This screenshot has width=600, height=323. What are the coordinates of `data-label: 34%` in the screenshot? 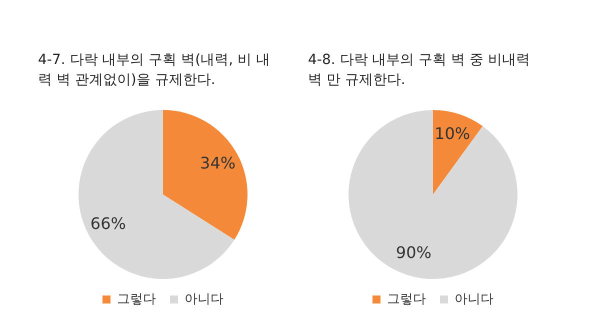 It's located at (218, 163).